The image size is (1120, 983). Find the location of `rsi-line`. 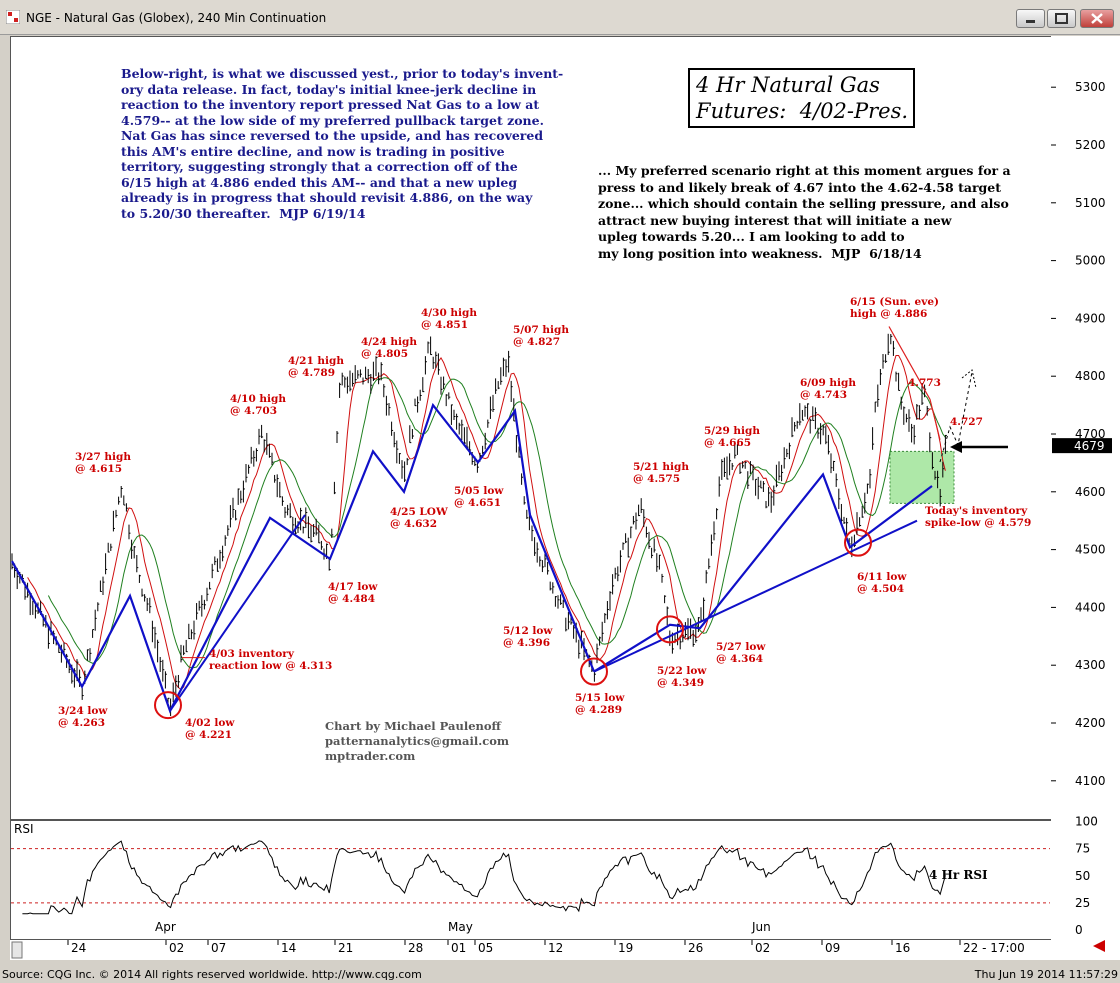

rsi-line is located at coordinates (484, 877).